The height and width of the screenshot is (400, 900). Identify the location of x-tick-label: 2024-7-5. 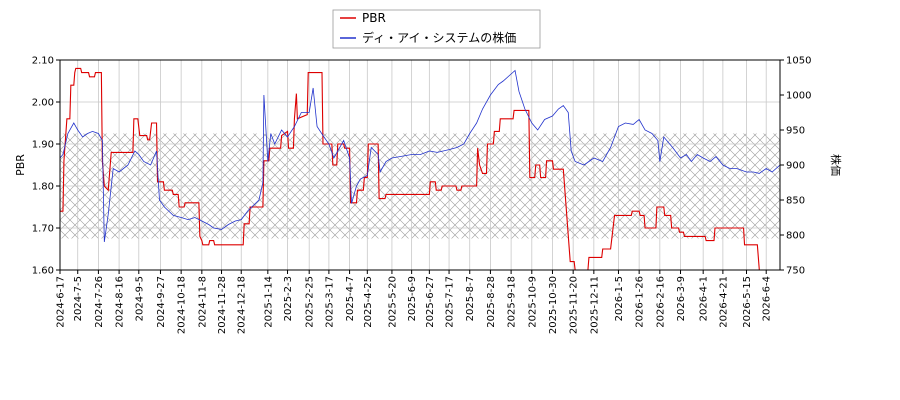
(78, 298).